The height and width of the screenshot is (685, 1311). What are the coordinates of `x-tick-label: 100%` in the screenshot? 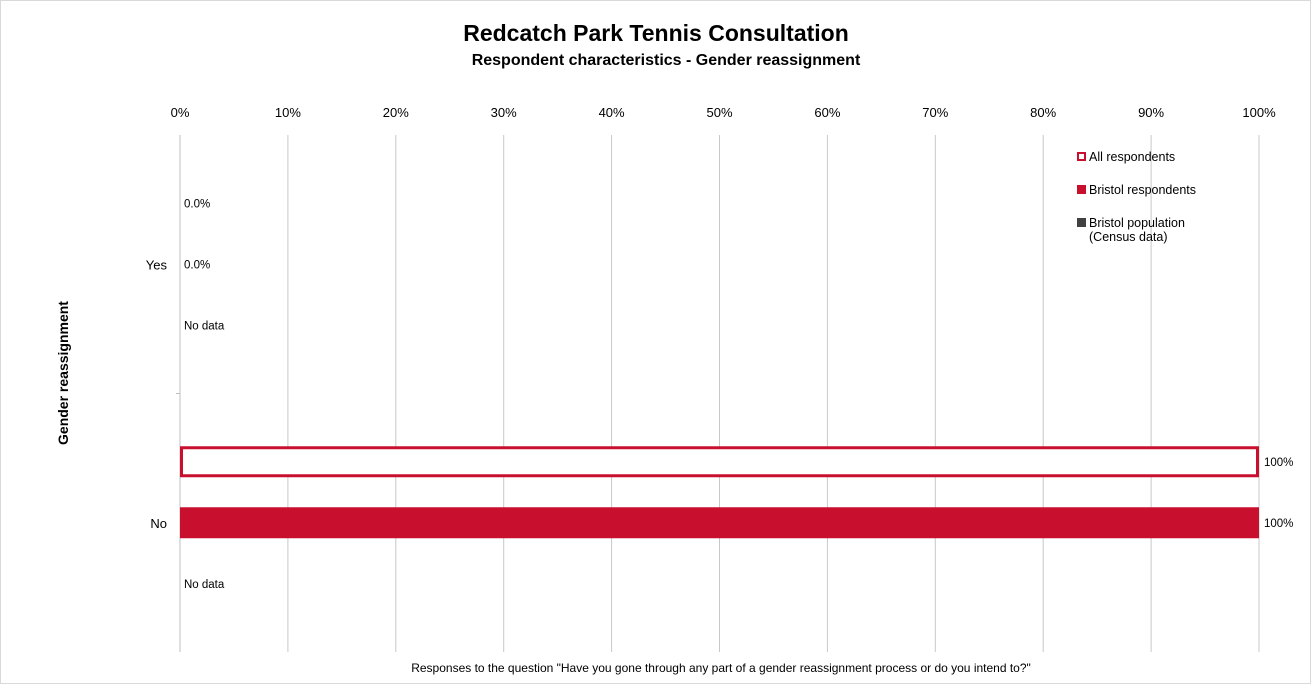 It's located at (1259, 112).